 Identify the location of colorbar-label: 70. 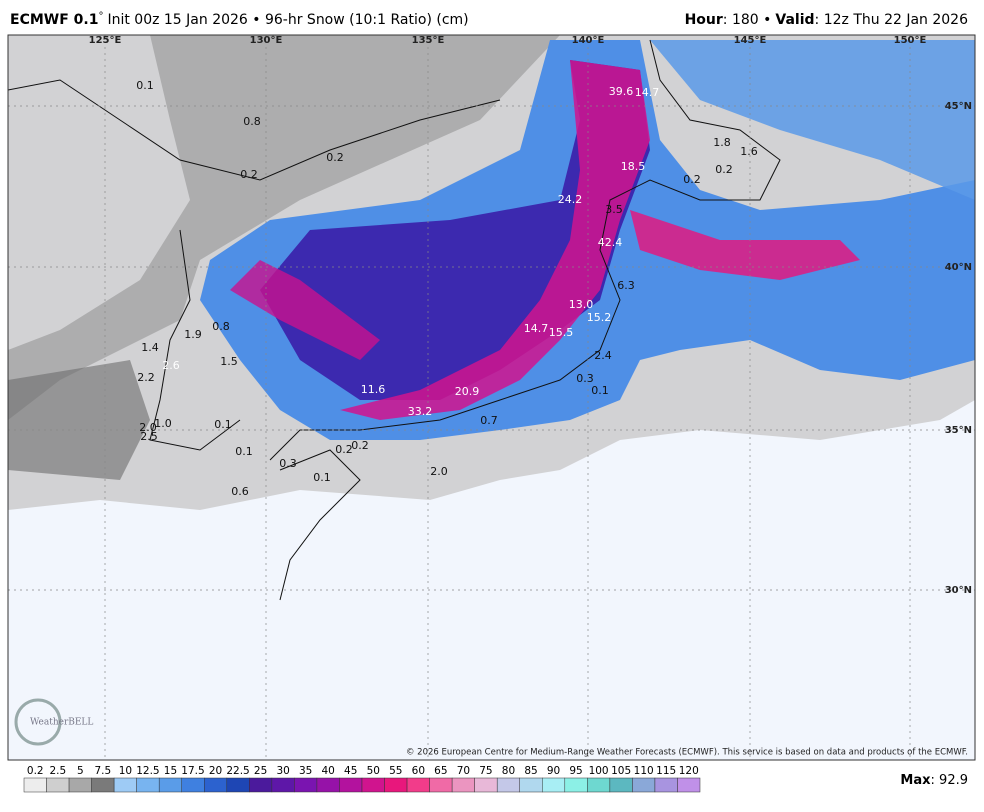
(463, 771).